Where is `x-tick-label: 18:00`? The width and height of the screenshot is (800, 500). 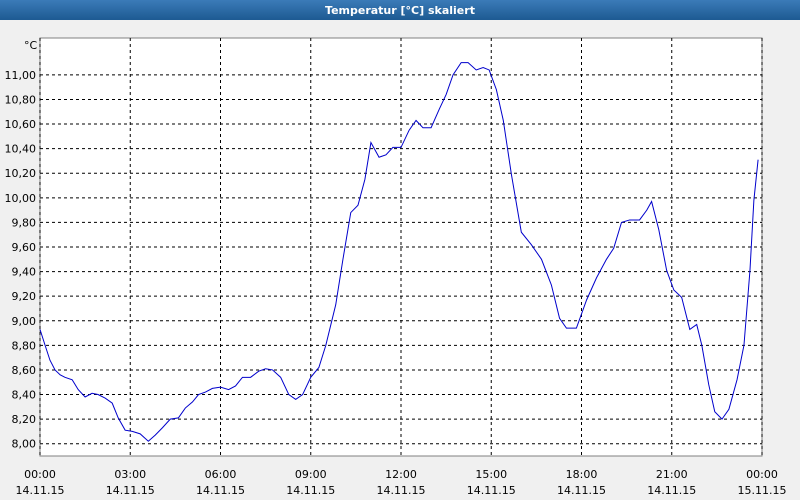
x-tick-label: 18:00 is located at coordinates (582, 474).